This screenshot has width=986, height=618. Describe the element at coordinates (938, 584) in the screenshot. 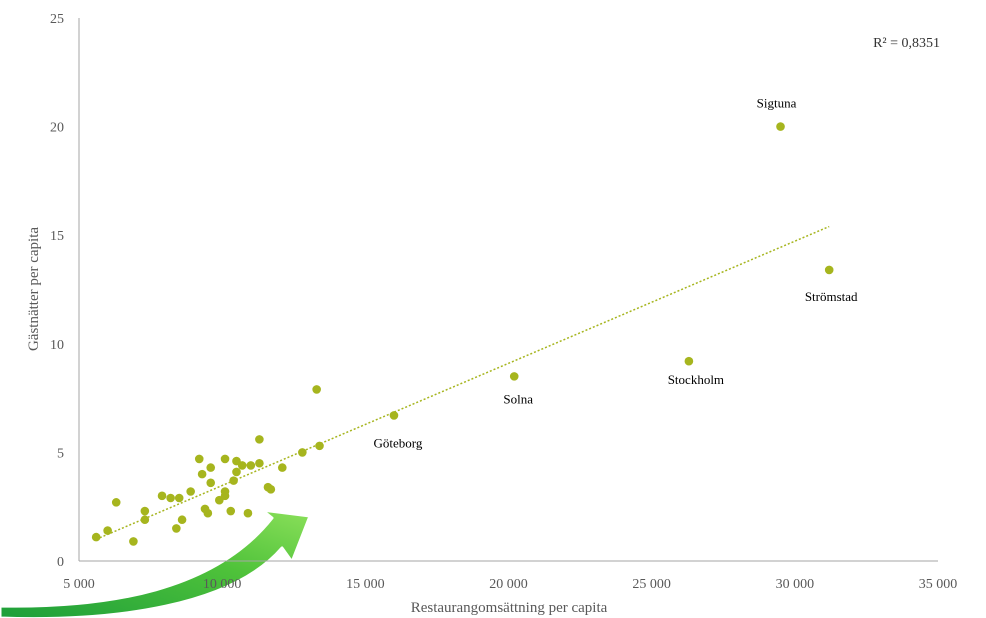

I see `x-tick-label: 35 000` at that location.